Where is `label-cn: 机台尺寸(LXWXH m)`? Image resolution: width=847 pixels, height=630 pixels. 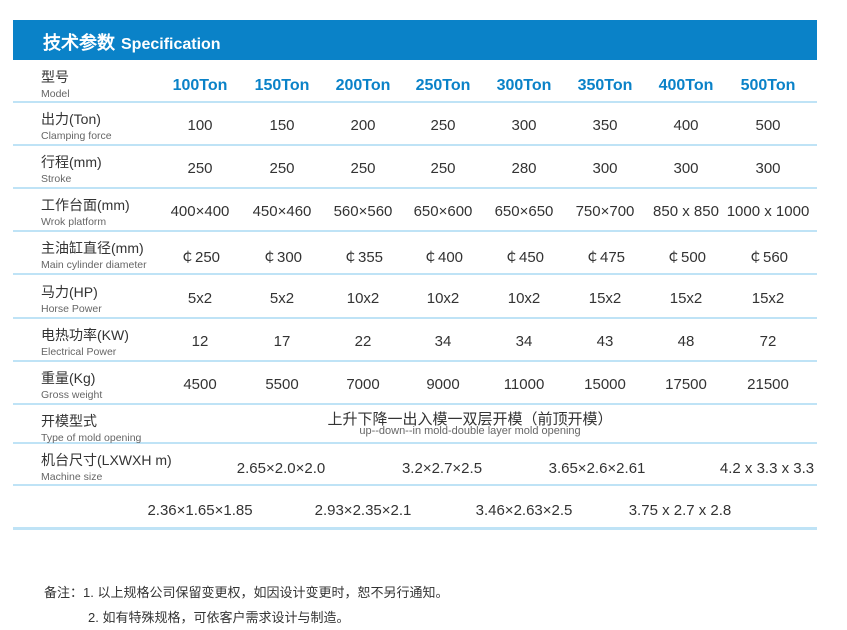 label-cn: 机台尺寸(LXWXH m) is located at coordinates (106, 460).